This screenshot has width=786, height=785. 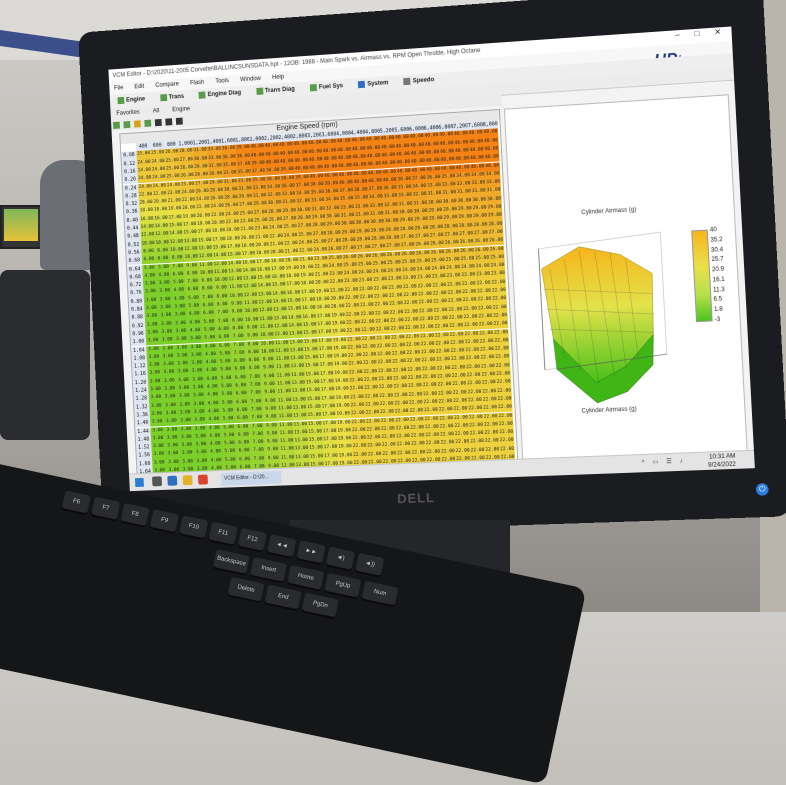 I want to click on colorbar-tick: 30.4, so click(x=717, y=250).